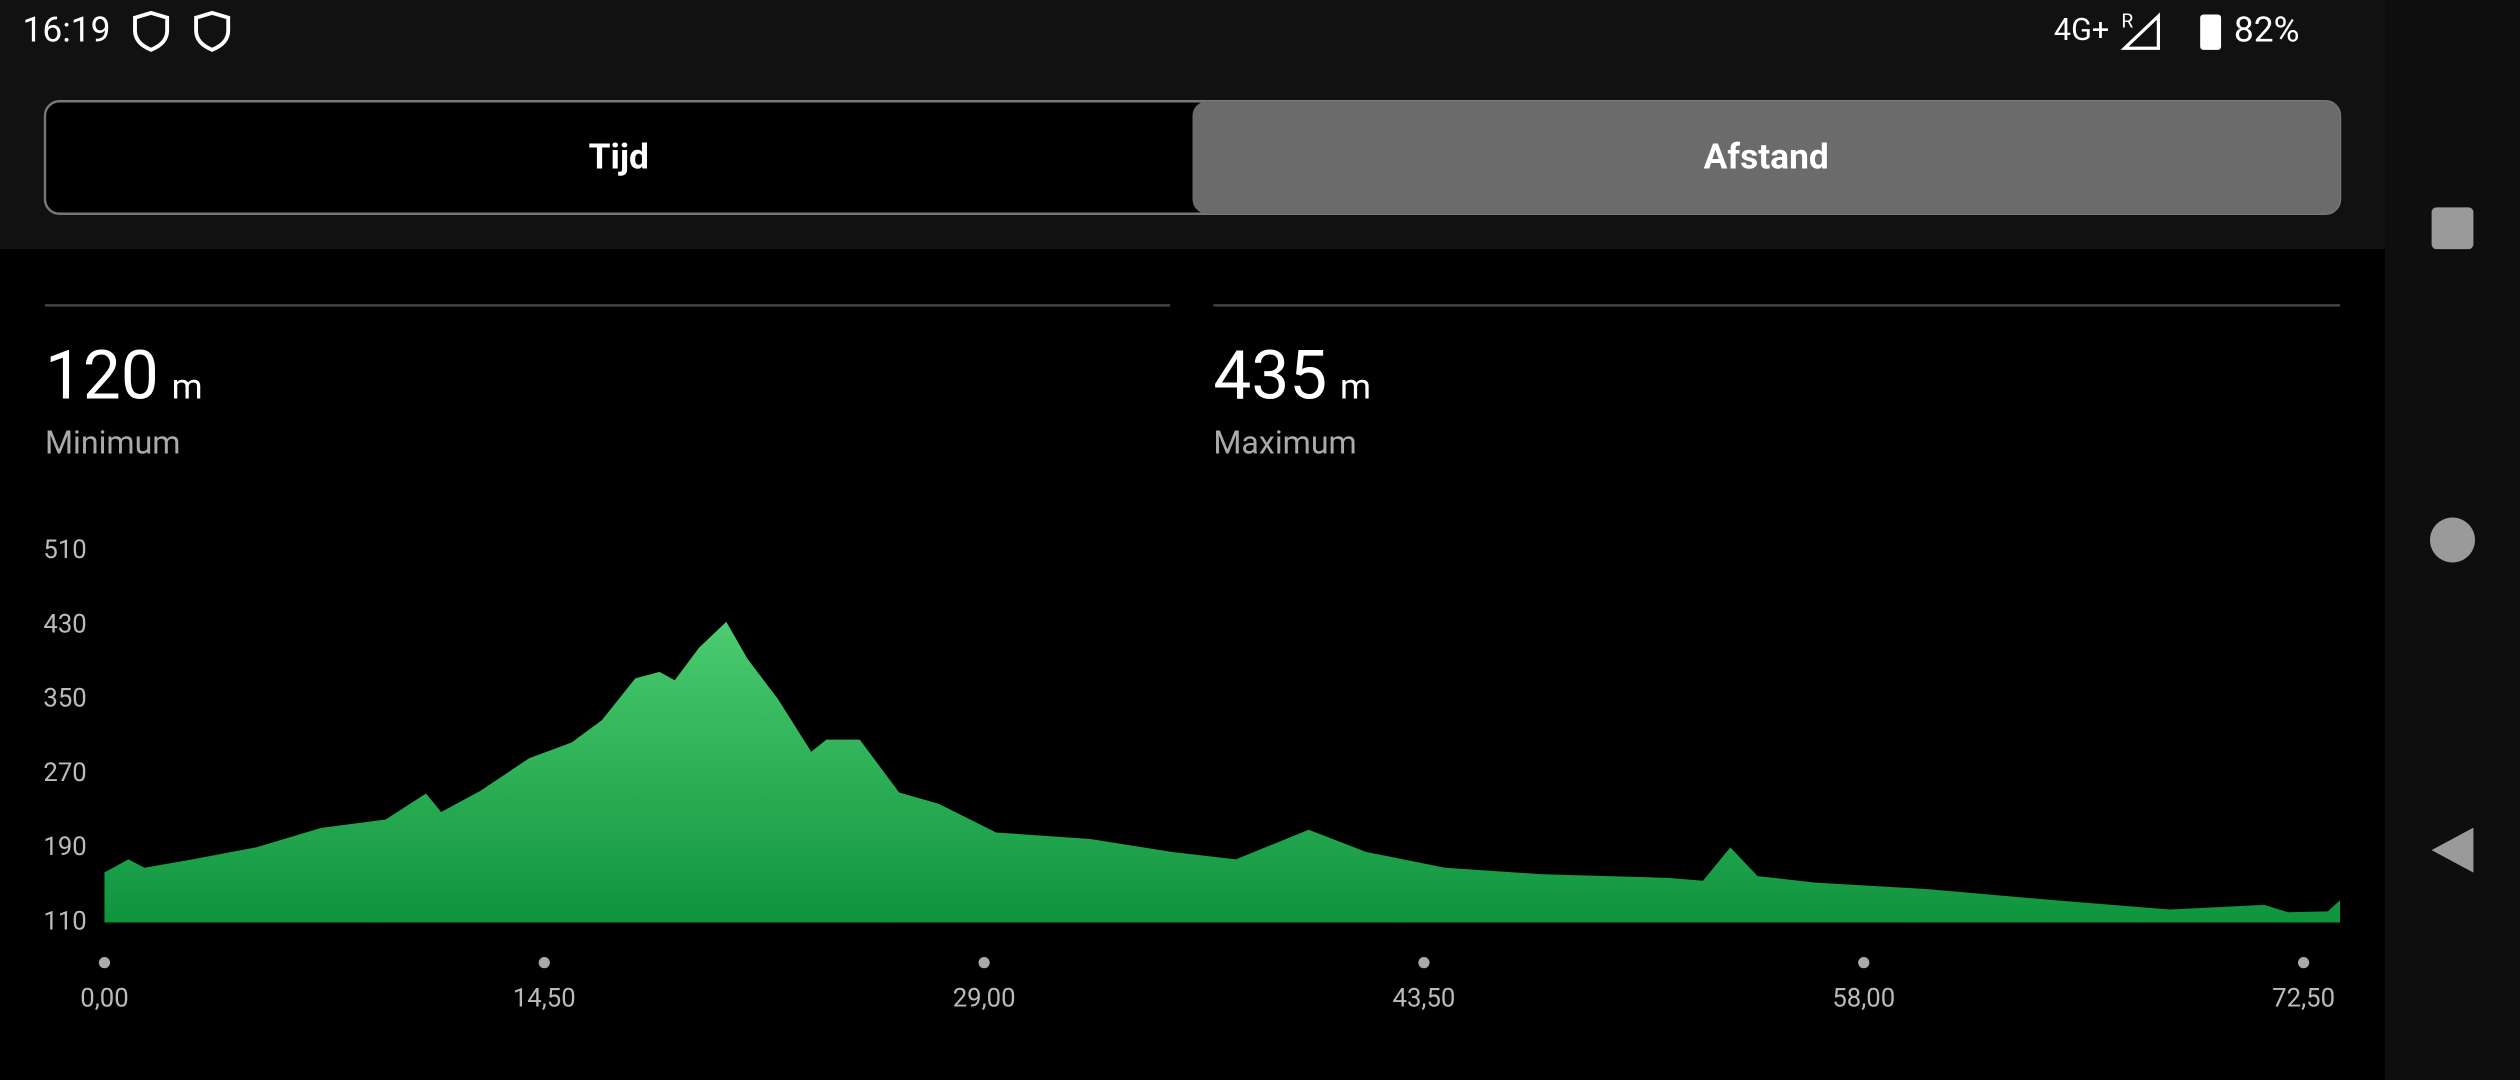 Image resolution: width=2520 pixels, height=1080 pixels. Describe the element at coordinates (2140, 31) in the screenshot. I see `signal-icon` at that location.